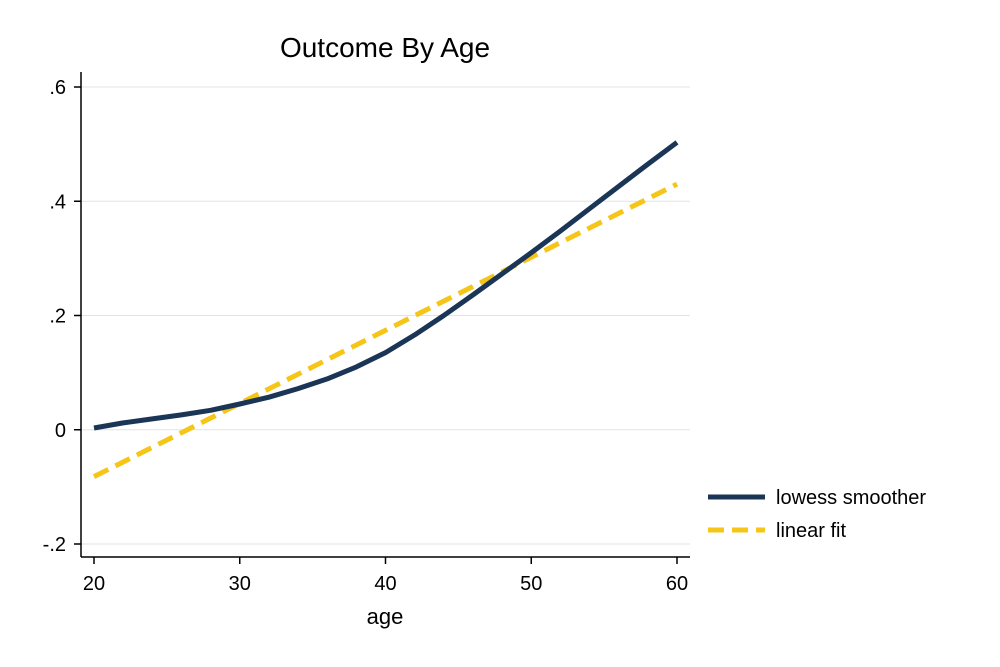 The height and width of the screenshot is (667, 1000). Describe the element at coordinates (531, 584) in the screenshot. I see `x-tick-label: 50` at that location.